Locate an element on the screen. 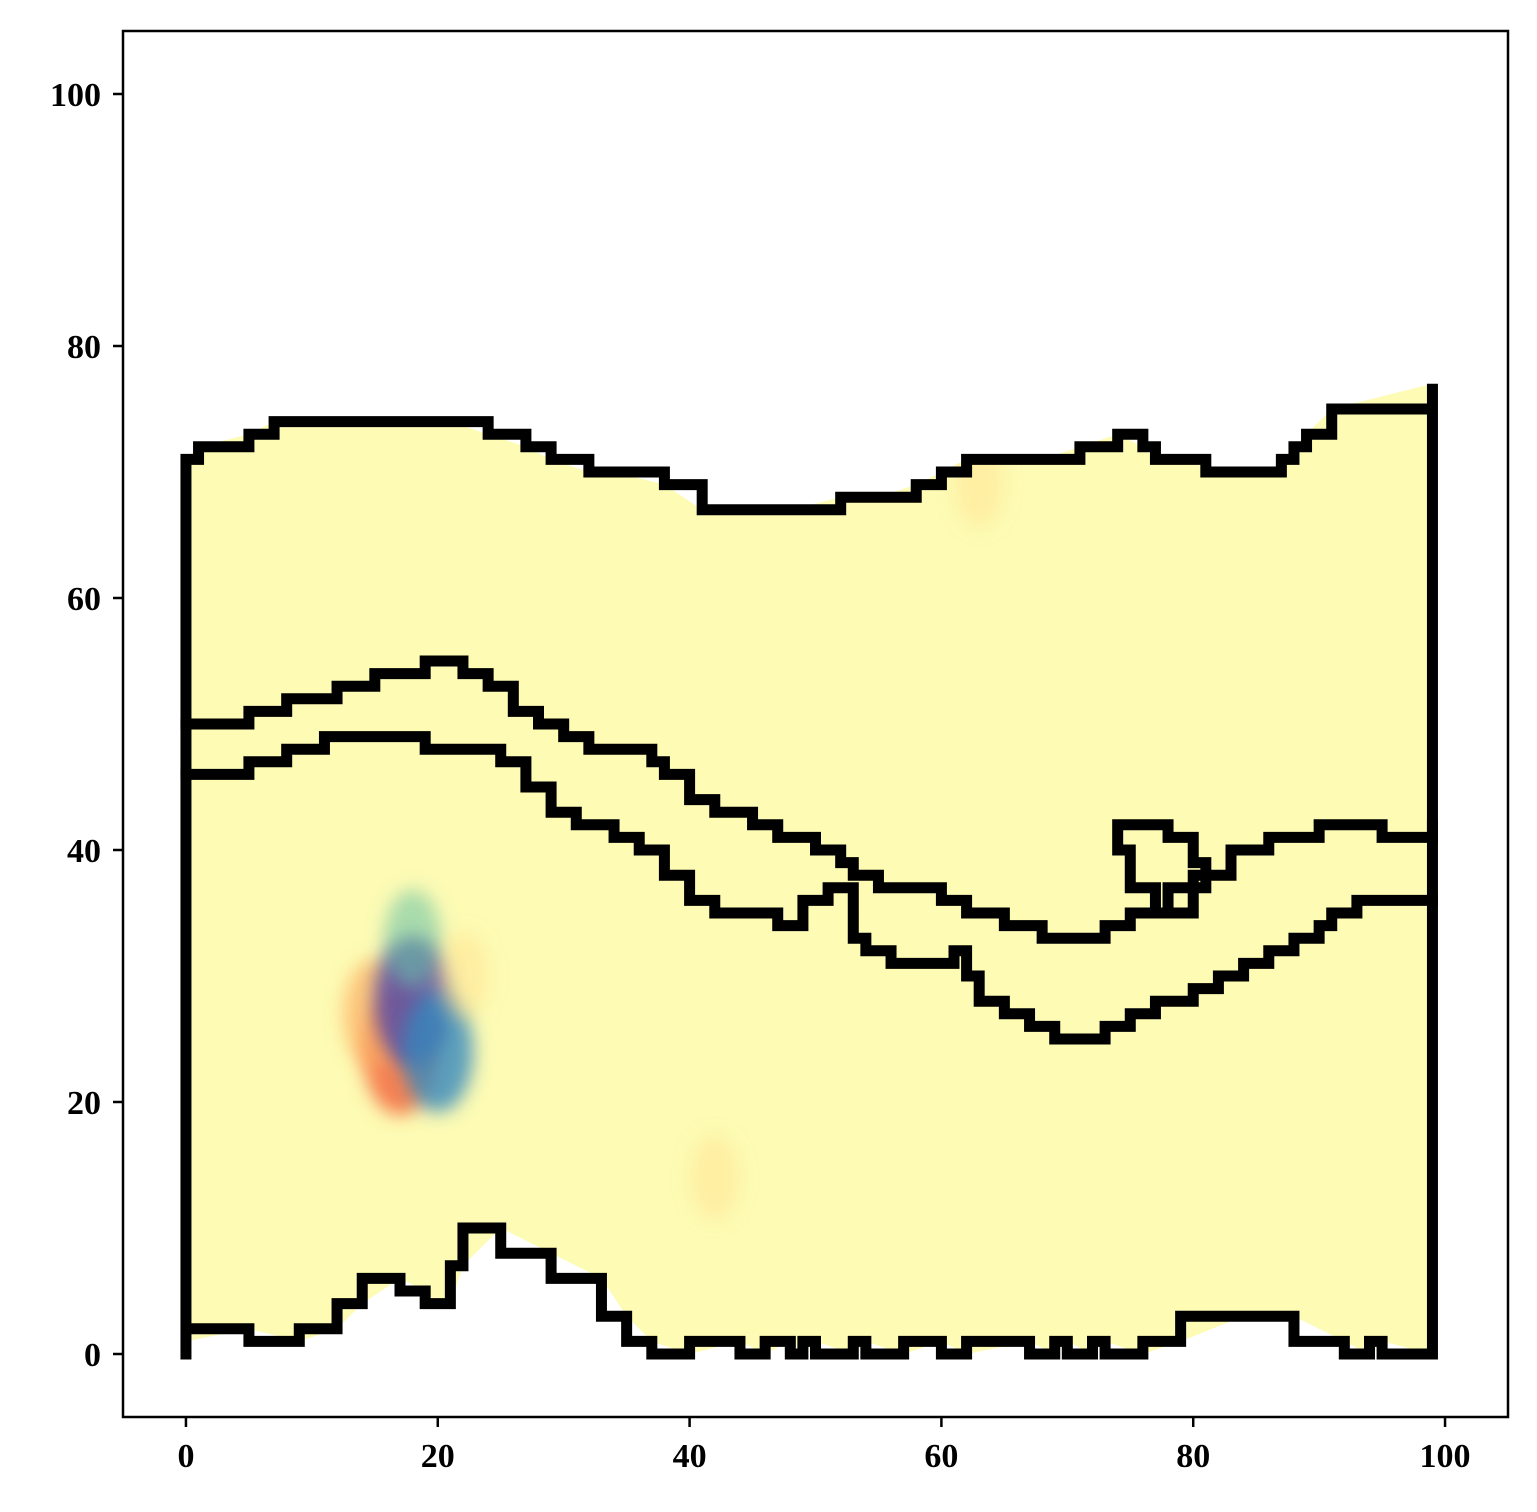  x-tick-label: 0 is located at coordinates (185, 1456).